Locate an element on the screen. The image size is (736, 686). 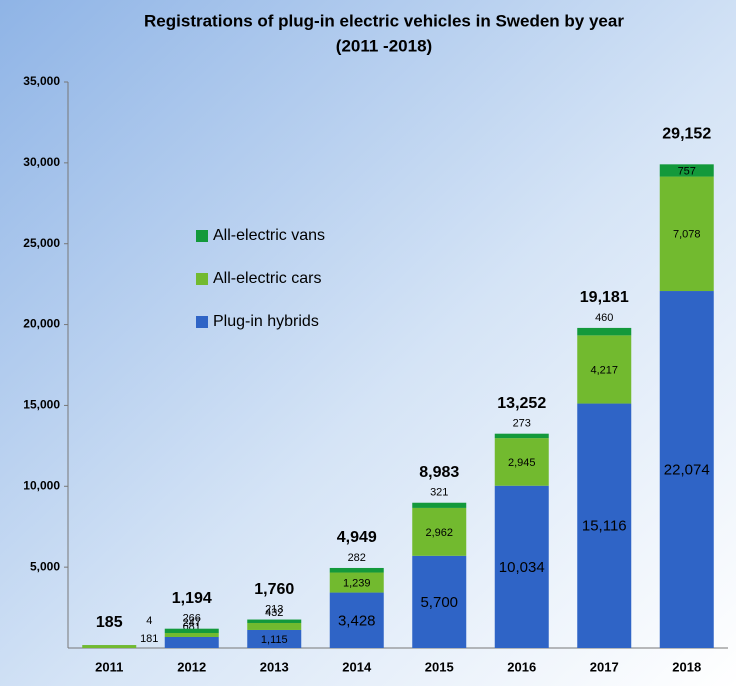
data-label: 213 is located at coordinates (274, 609).